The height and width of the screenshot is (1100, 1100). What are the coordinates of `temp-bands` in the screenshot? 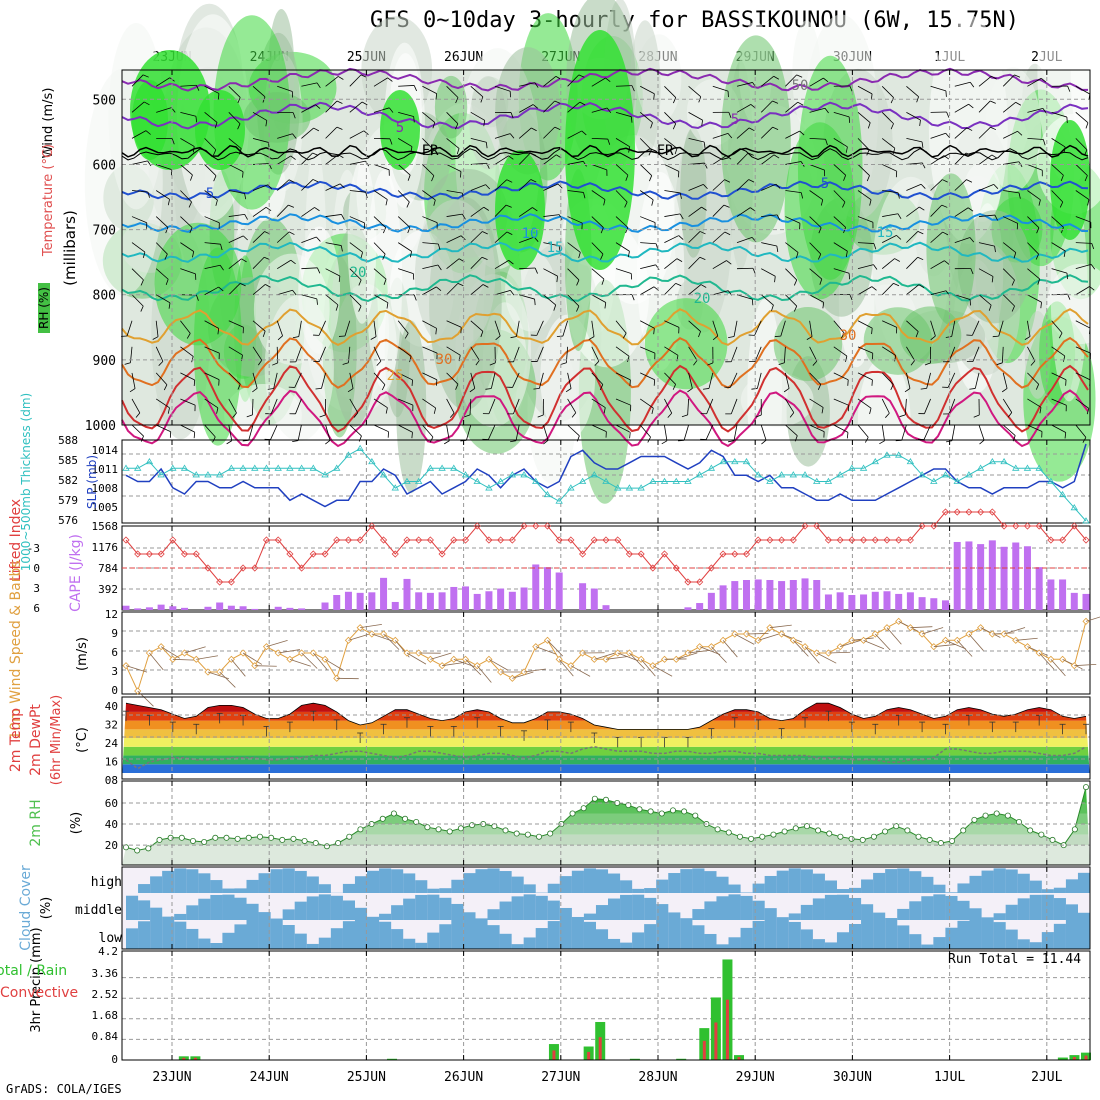 It's located at (606, 733).